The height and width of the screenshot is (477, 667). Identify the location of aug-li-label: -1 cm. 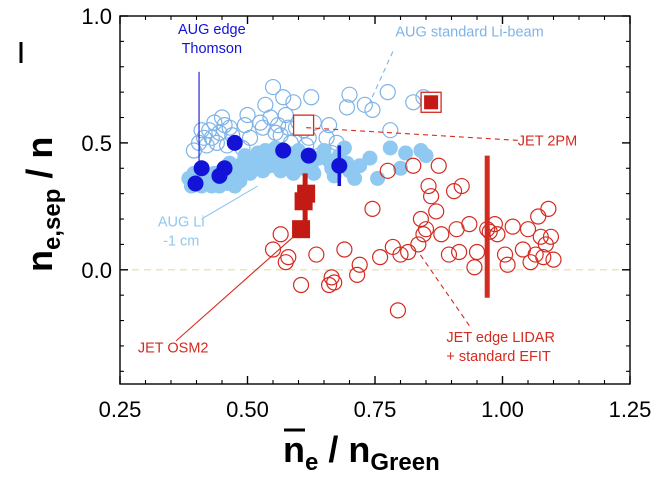
(181, 242).